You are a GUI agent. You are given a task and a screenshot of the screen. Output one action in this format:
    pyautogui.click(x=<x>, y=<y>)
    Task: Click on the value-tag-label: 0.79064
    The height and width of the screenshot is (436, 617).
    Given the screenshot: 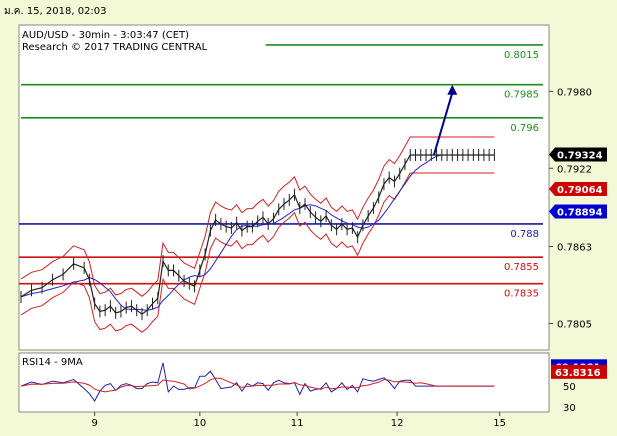 What is the action you would take?
    pyautogui.click(x=580, y=190)
    